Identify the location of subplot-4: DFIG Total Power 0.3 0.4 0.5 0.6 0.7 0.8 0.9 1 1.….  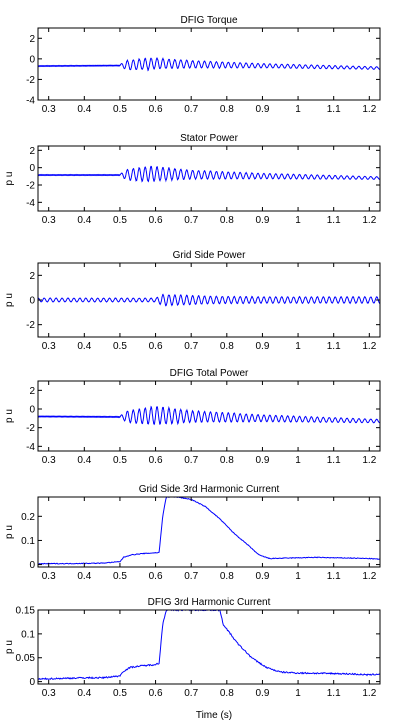
(192, 417).